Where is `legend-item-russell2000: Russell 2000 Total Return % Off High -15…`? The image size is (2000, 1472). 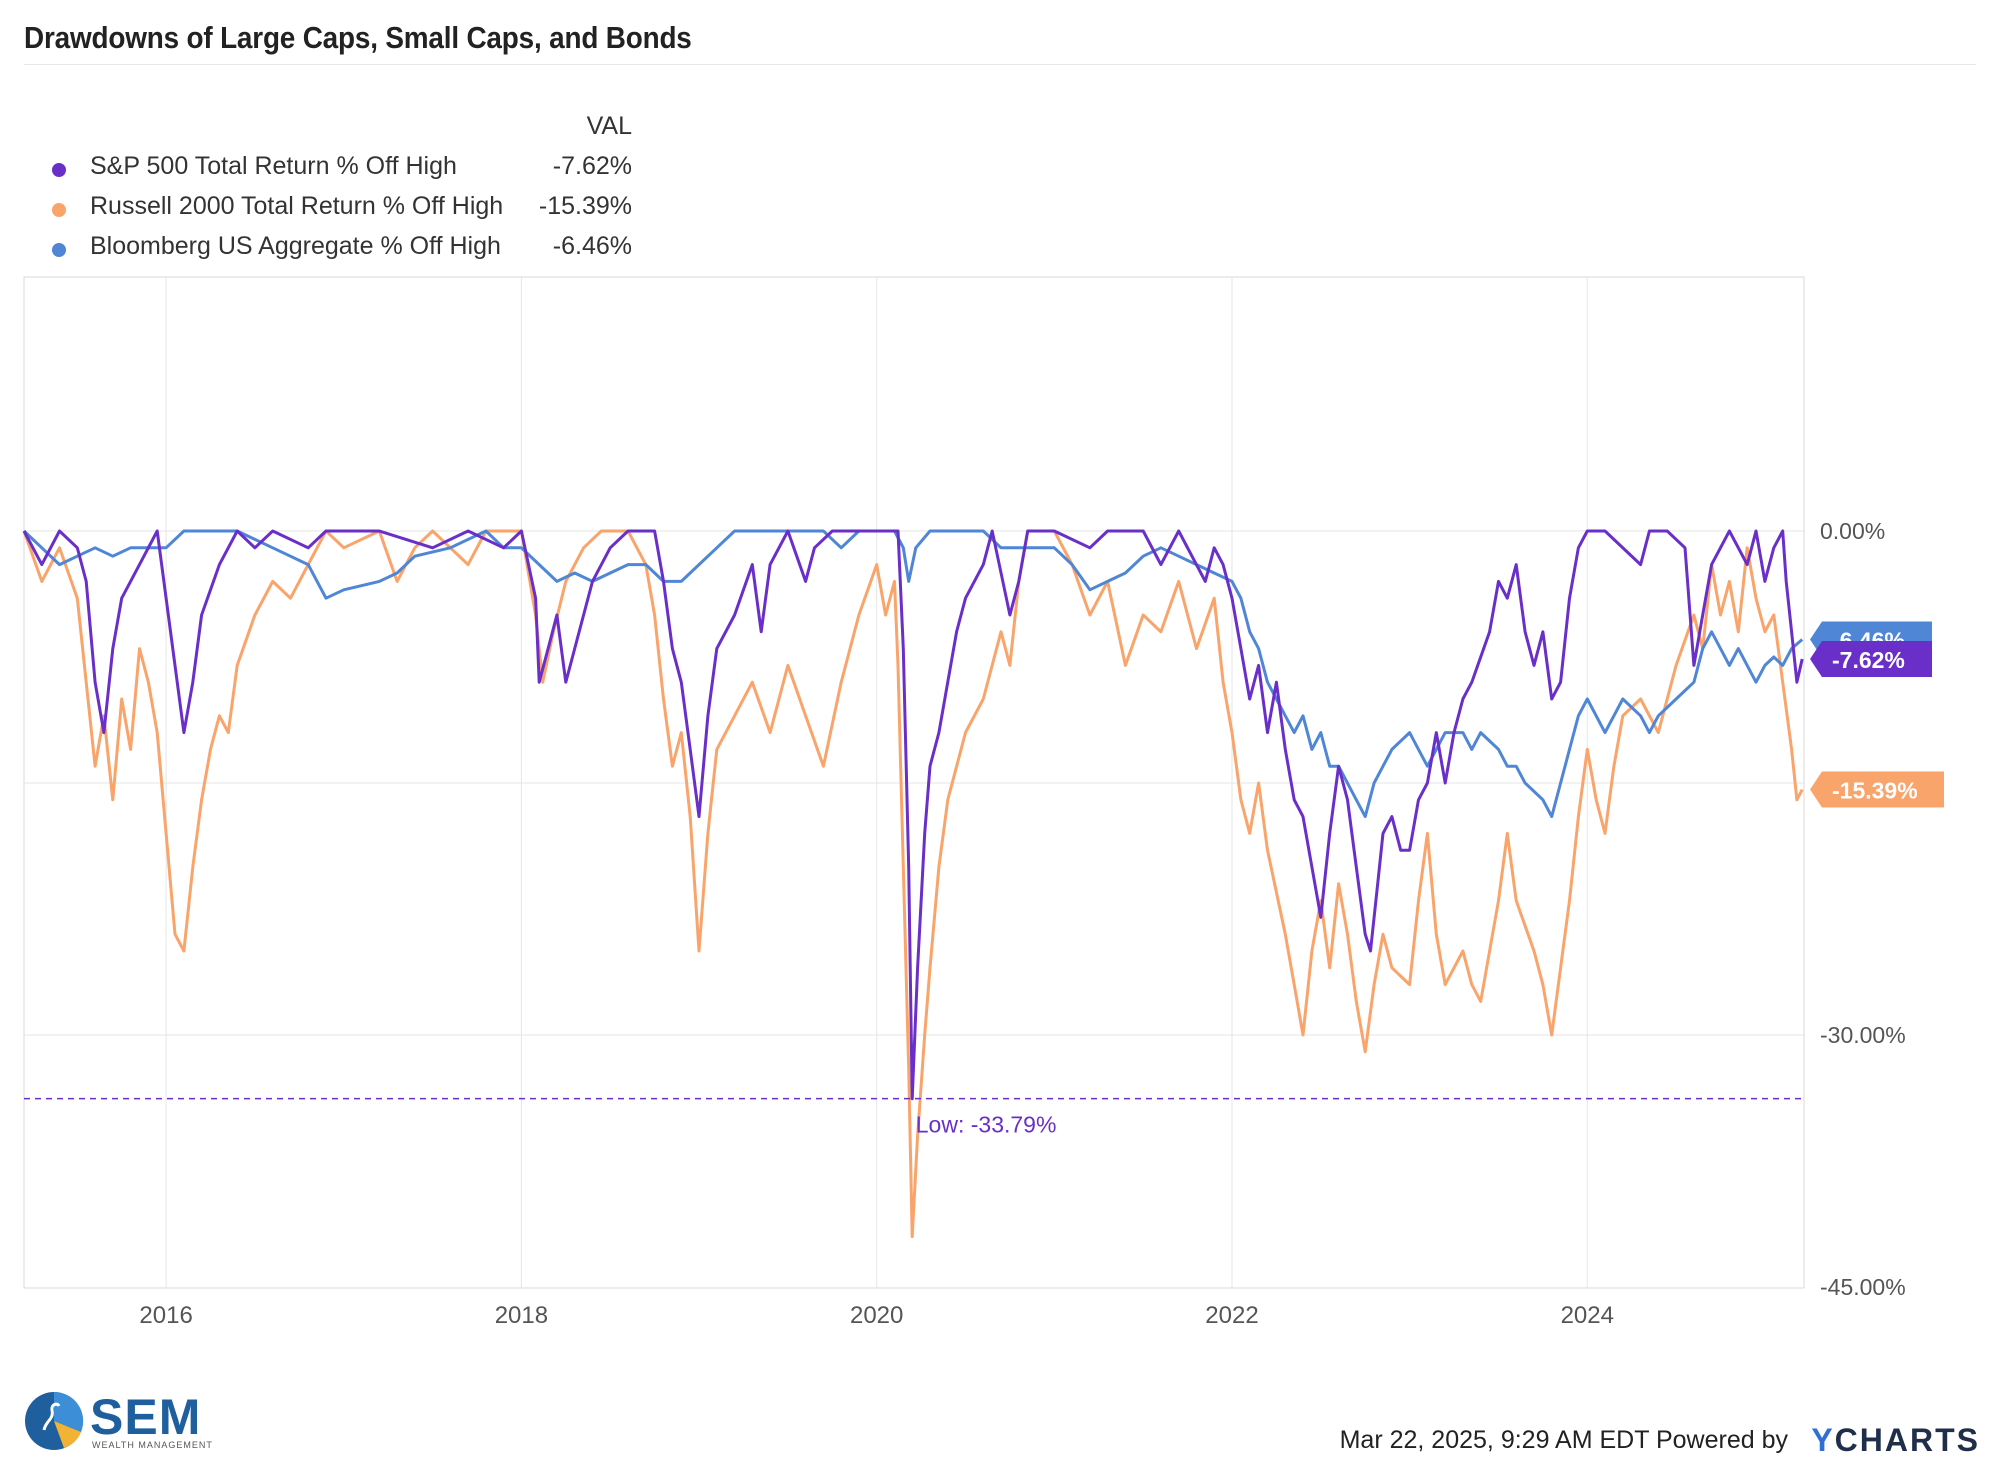 legend-item-russell2000: Russell 2000 Total Return % Off High -15… is located at coordinates (342, 210).